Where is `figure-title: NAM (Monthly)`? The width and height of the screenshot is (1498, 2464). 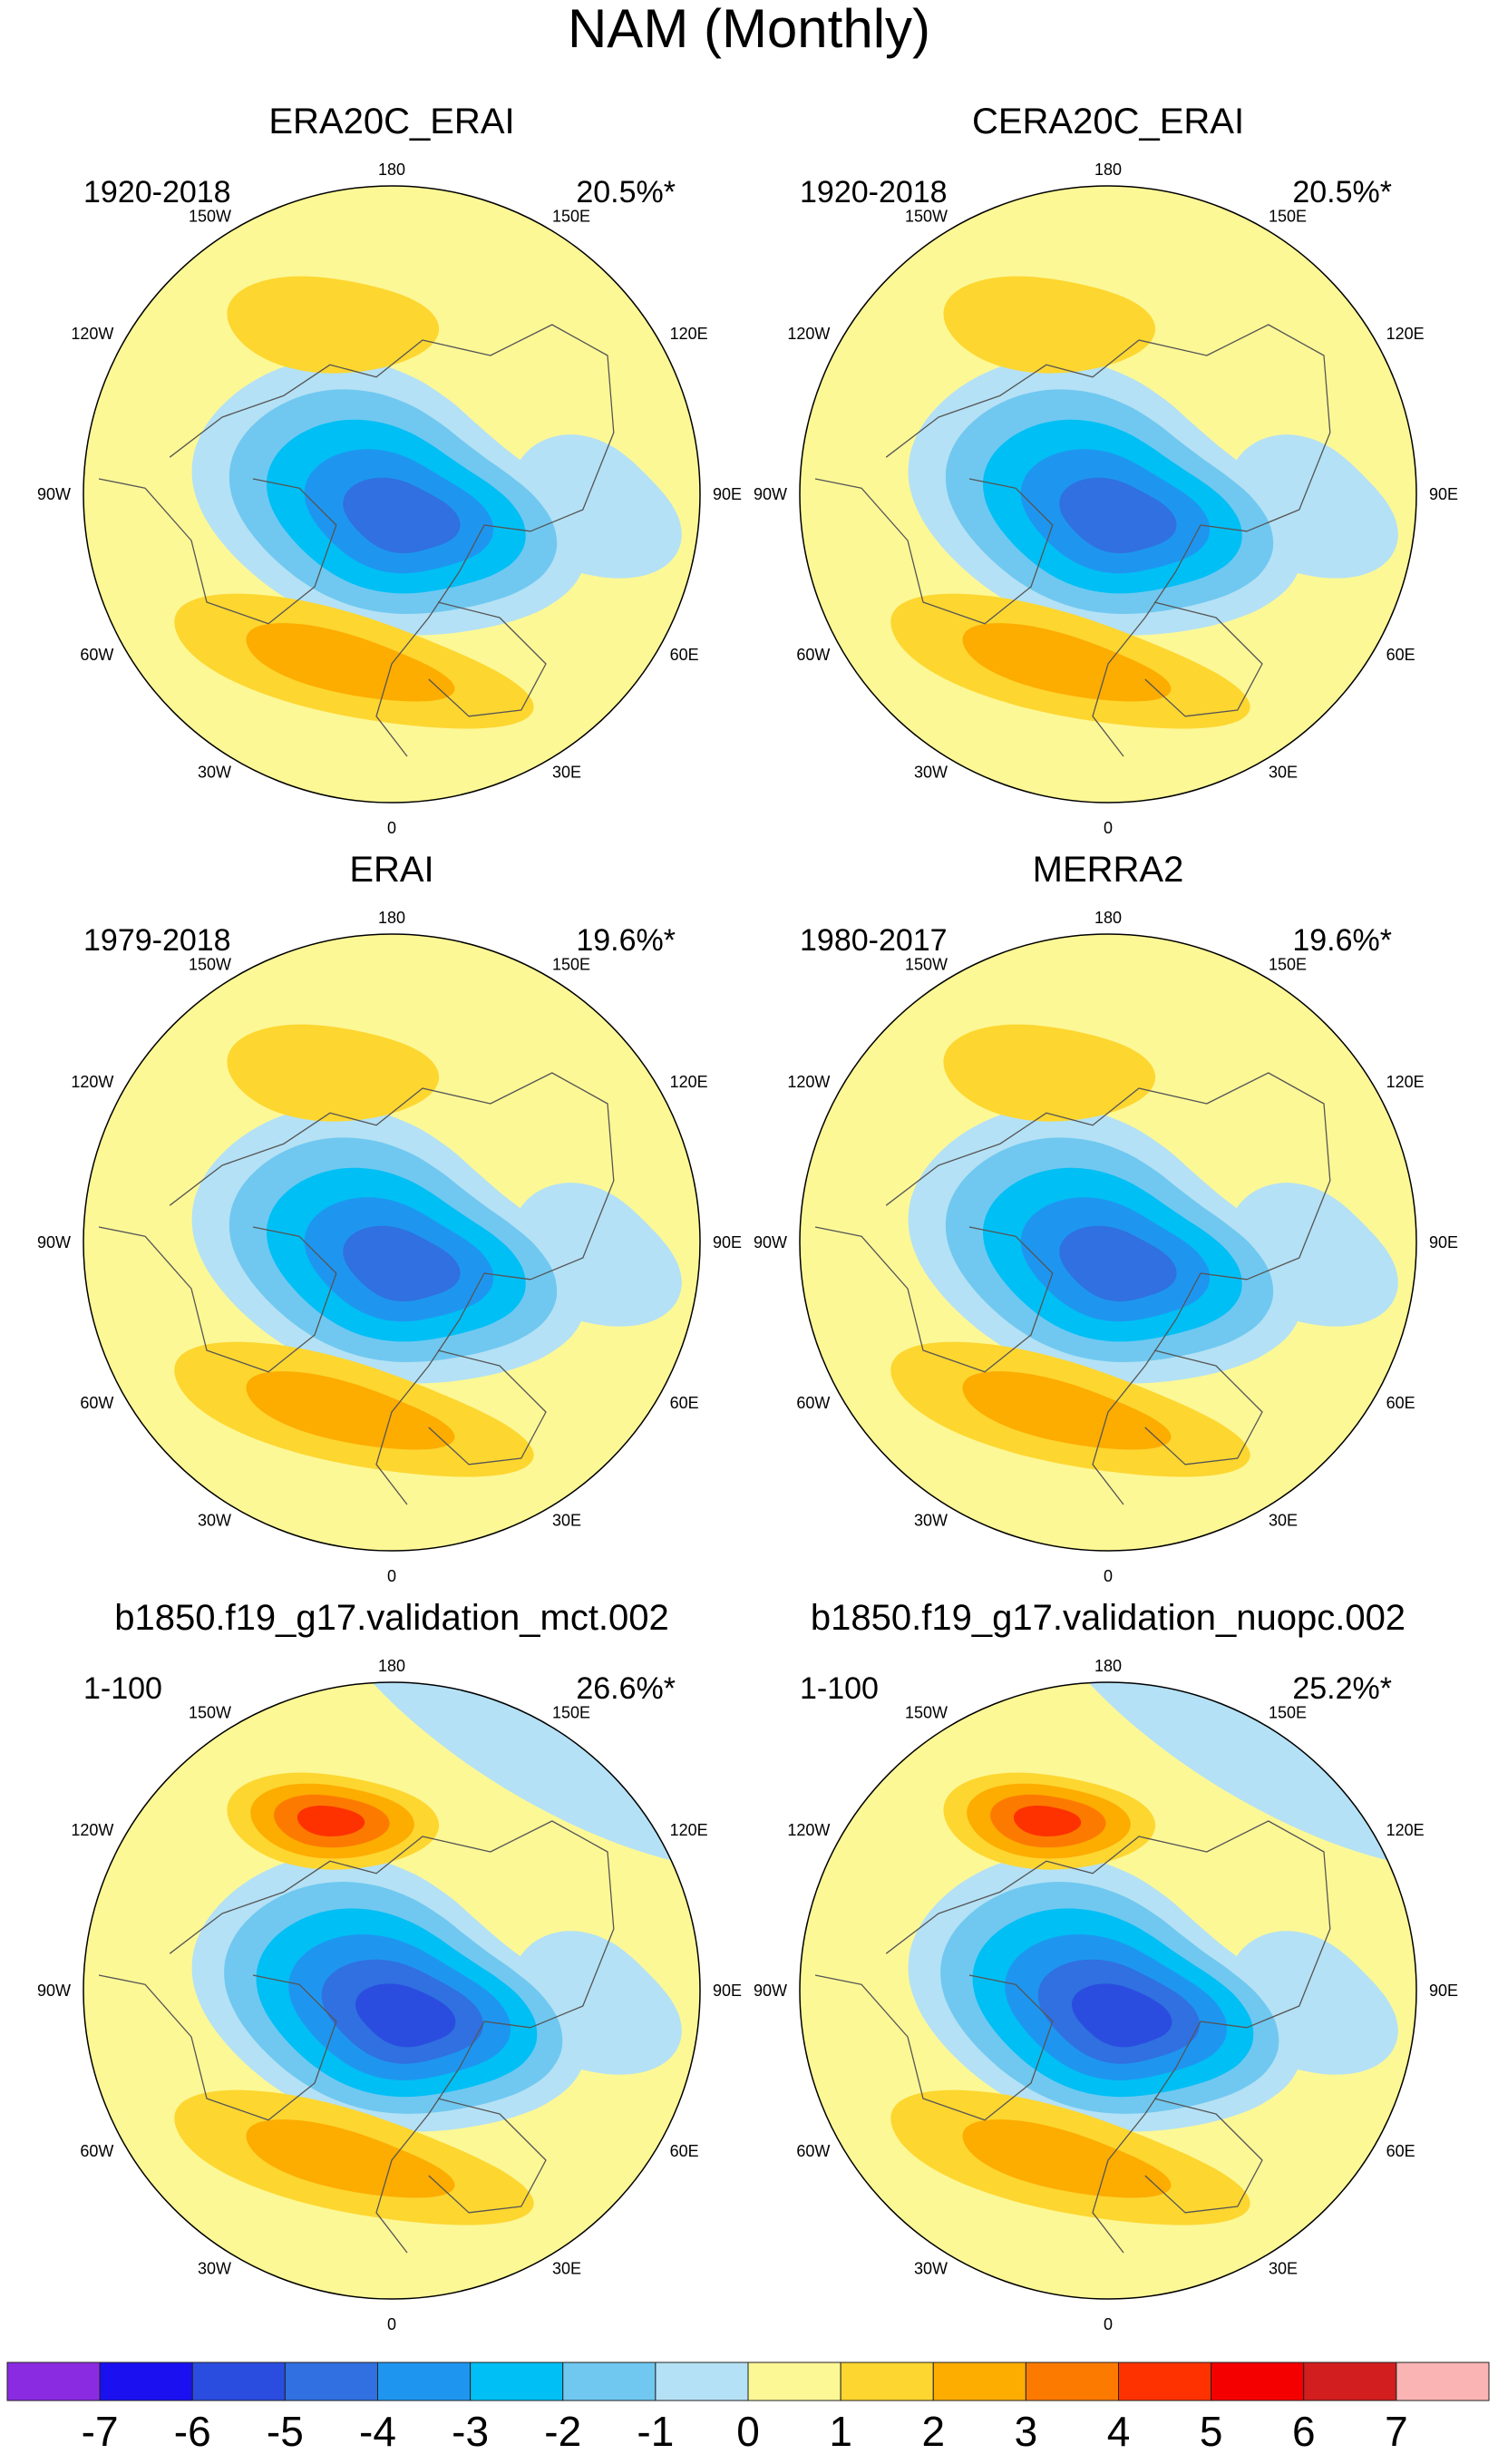 figure-title: NAM (Monthly) is located at coordinates (749, 29).